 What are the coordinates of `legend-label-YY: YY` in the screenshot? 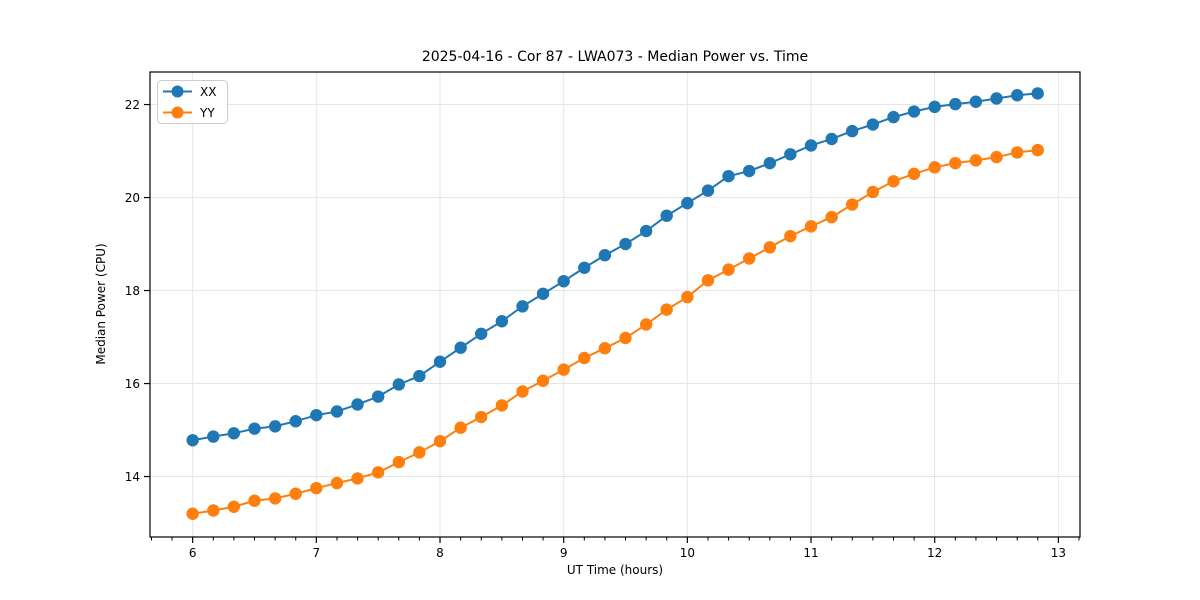 It's located at (207, 113).